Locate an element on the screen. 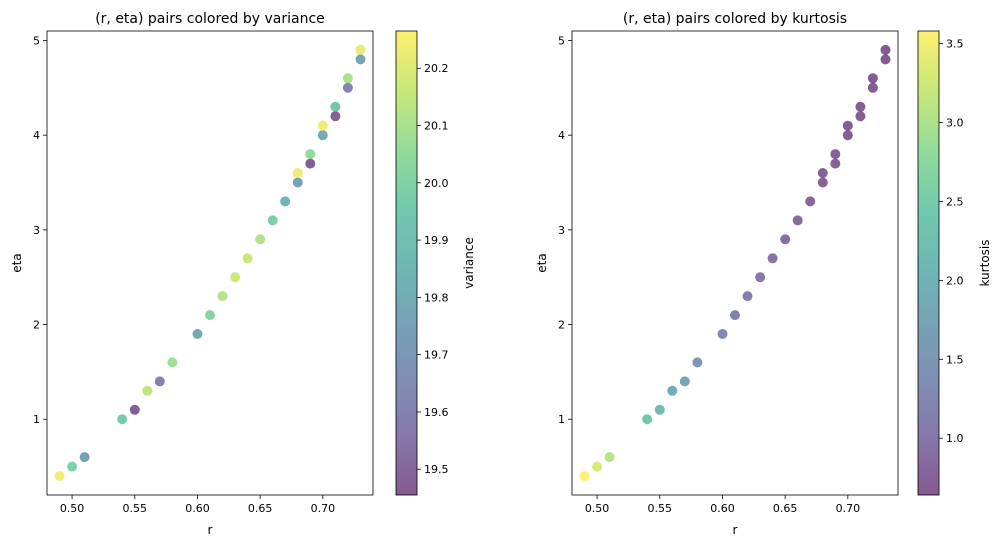 The width and height of the screenshot is (1001, 547). colorbar-tick-label: 2.5 is located at coordinates (955, 201).